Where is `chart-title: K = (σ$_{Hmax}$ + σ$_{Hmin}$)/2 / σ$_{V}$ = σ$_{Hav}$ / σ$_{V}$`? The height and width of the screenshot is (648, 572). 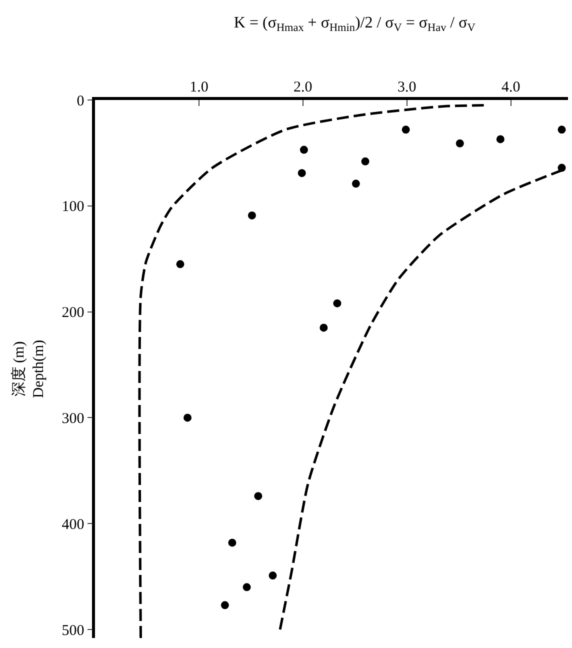
chart-title: K = (σ$_{Hmax}$ + σ$_{Hmin}$)/2 / σ$_{V}$ = σ$_{Hav}$ / σ$_{V}$ is located at coordinates (355, 24).